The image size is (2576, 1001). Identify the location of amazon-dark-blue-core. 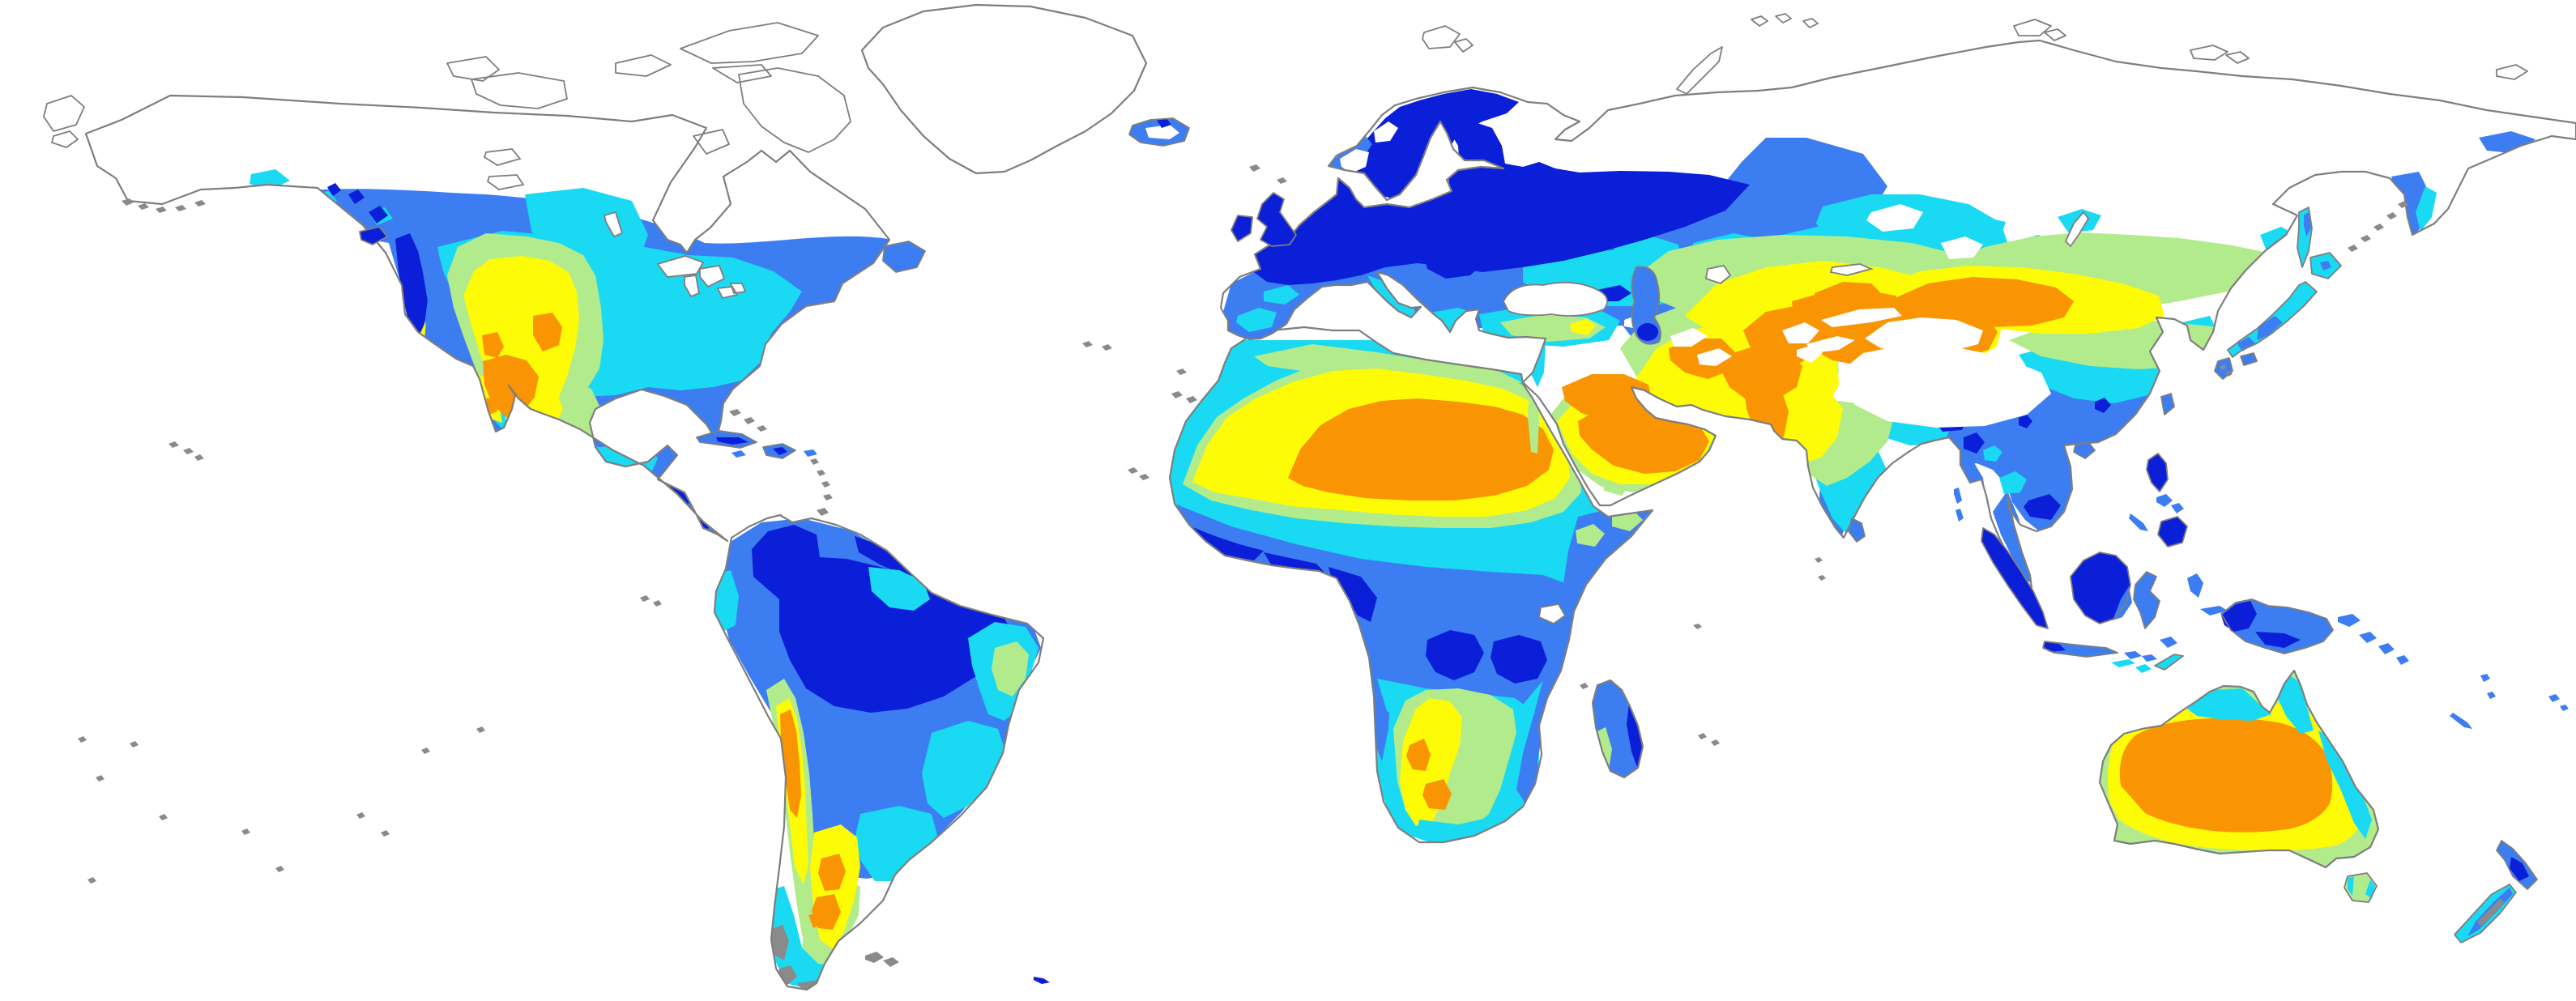
(881, 619).